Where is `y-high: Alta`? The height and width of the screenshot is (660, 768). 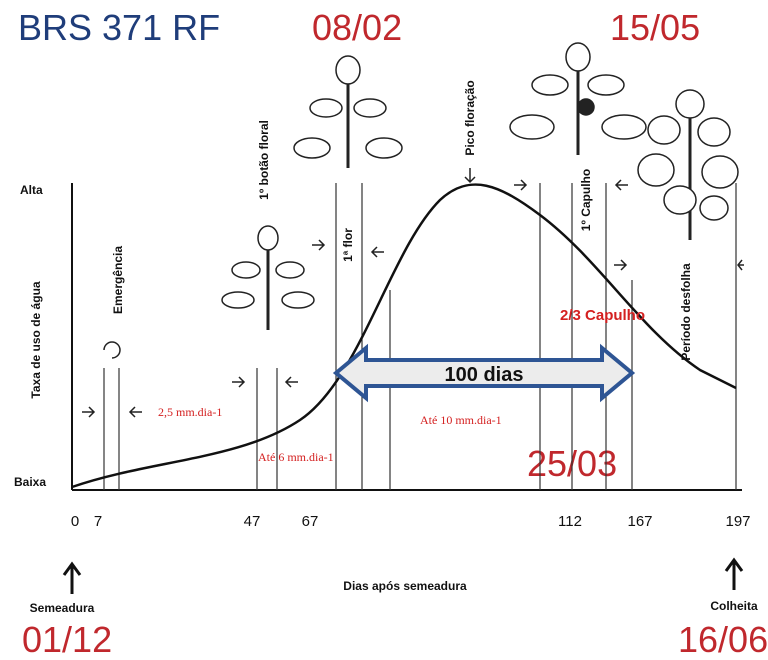
y-high: Alta is located at coordinates (31, 190).